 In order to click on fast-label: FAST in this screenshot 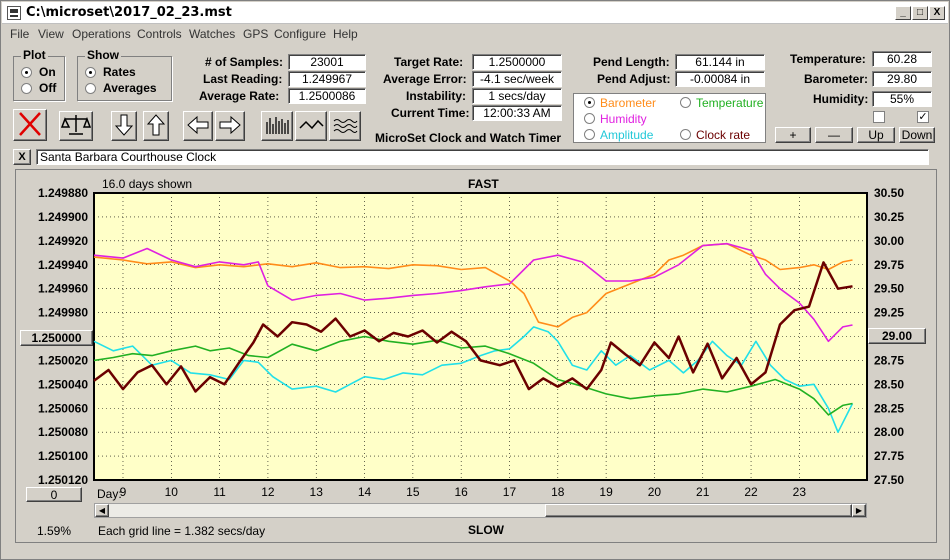, I will do `click(483, 184)`.